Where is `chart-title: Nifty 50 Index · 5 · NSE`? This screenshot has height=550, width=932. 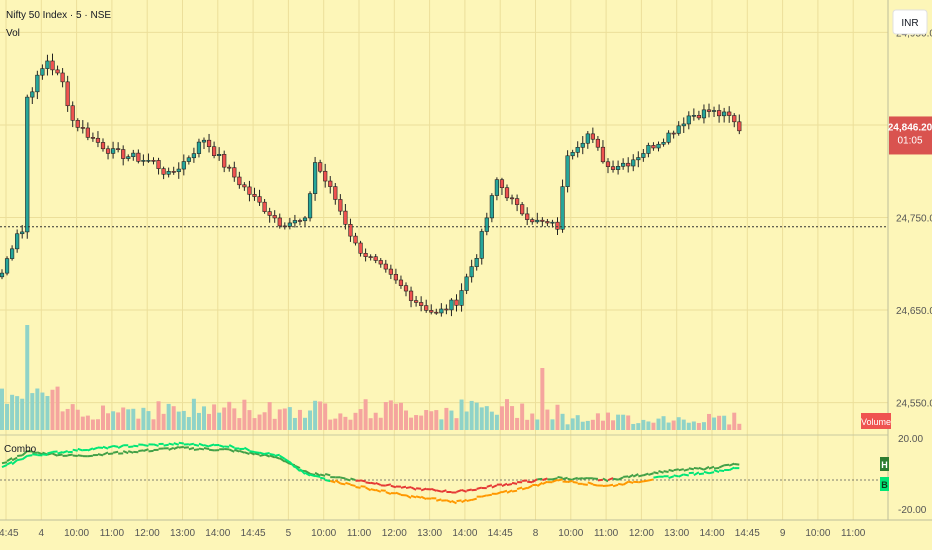
chart-title: Nifty 50 Index · 5 · NSE is located at coordinates (58, 15).